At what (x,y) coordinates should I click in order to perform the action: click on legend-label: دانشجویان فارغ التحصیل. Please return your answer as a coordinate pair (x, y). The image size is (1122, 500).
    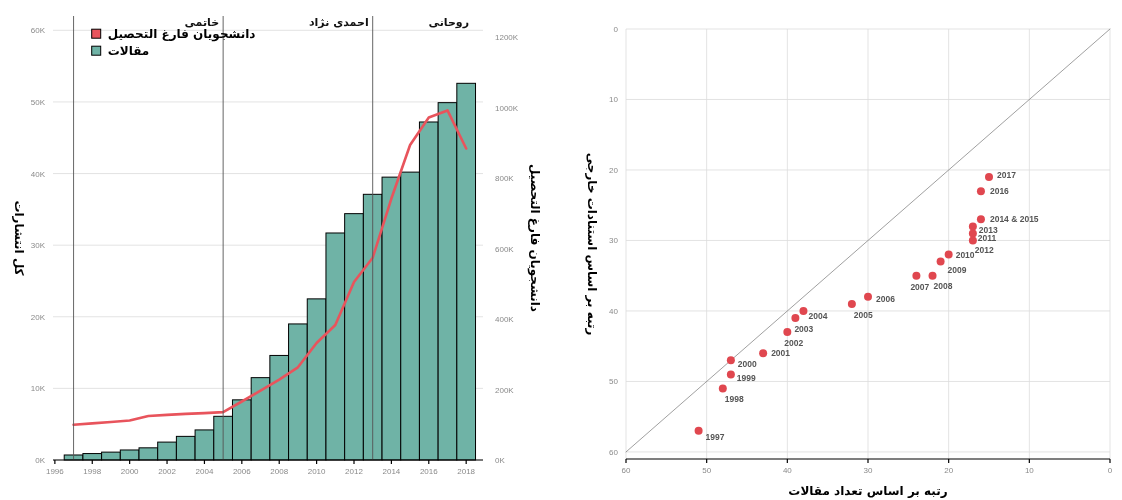
    Looking at the image, I should click on (181, 35).